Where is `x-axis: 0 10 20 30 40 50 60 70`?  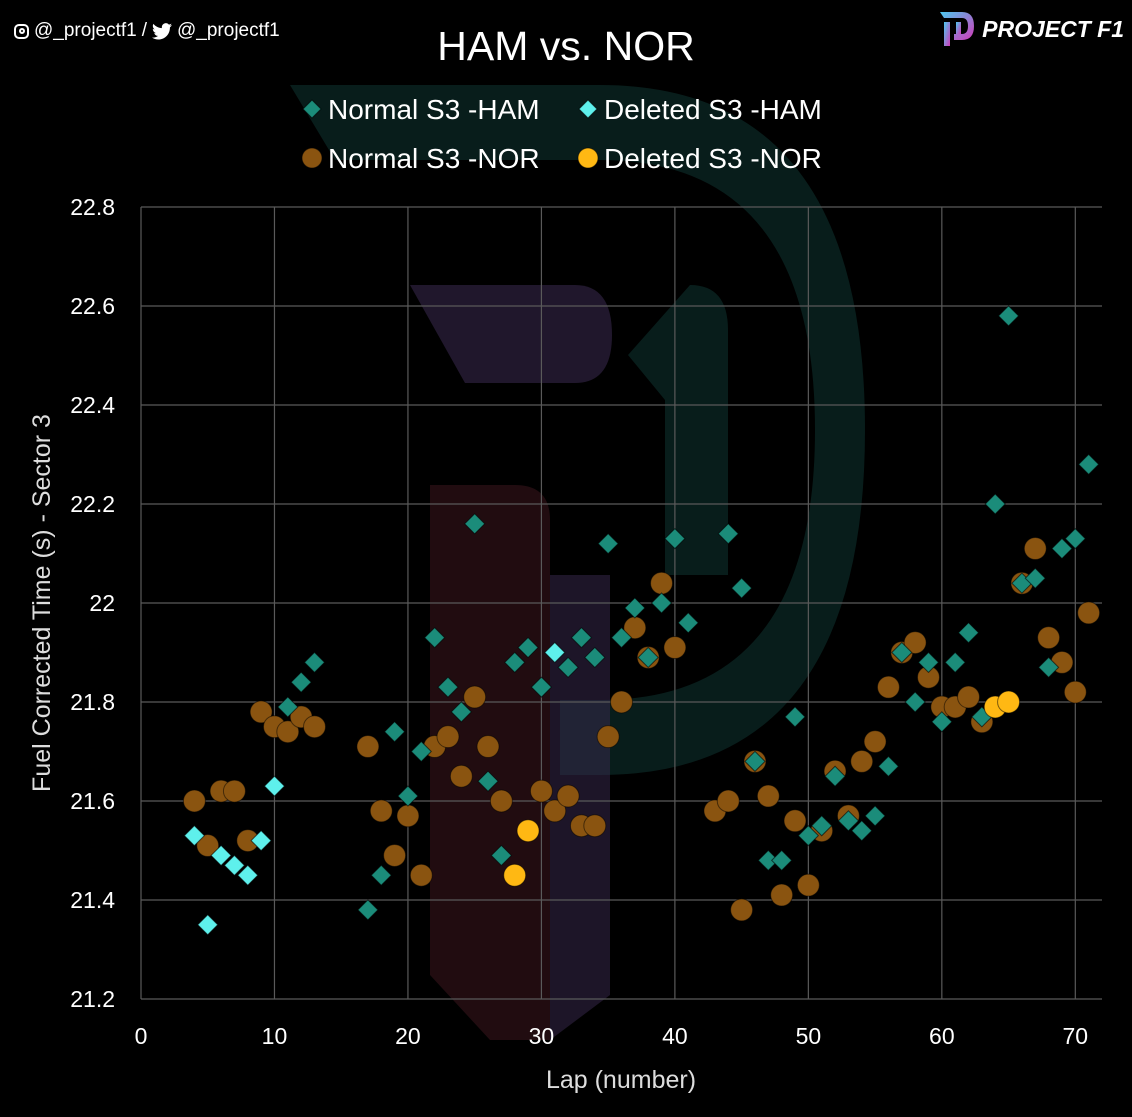
x-axis: 0 10 20 30 40 50 60 70 is located at coordinates (612, 1036).